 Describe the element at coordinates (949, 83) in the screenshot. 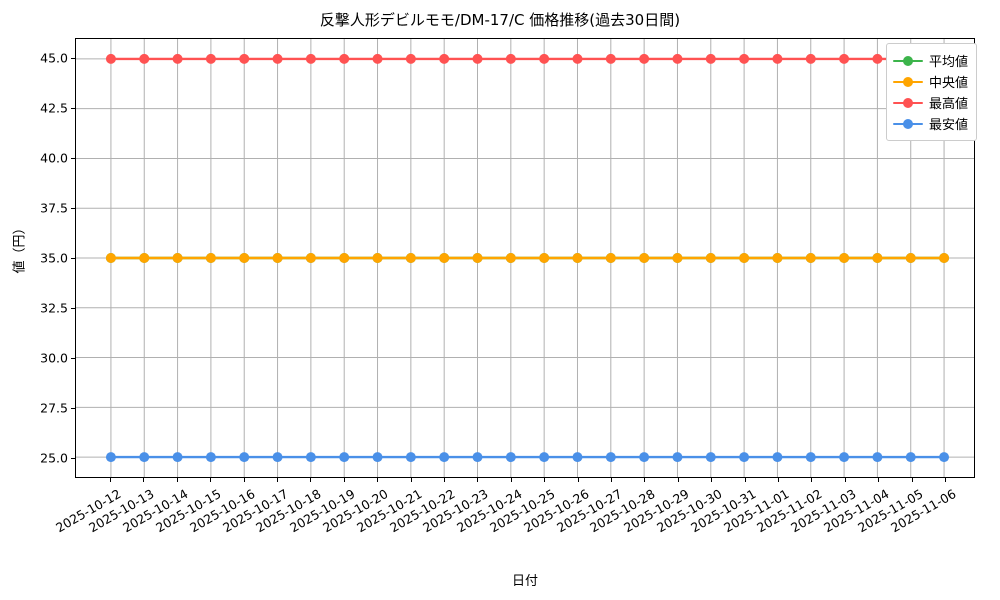

I see `legend-label: 中央値` at that location.